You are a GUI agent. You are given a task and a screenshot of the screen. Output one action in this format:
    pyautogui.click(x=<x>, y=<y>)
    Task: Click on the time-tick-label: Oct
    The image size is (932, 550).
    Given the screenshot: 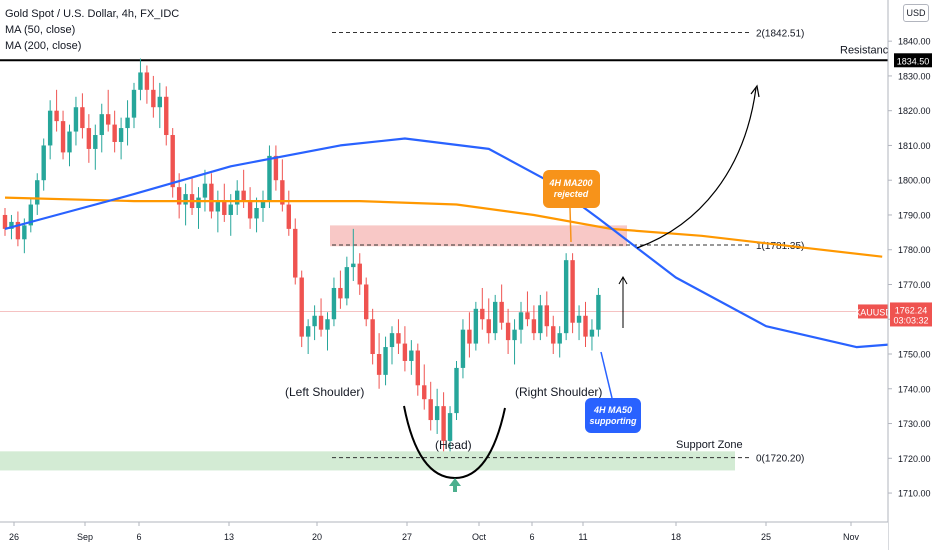 What is the action you would take?
    pyautogui.click(x=479, y=537)
    